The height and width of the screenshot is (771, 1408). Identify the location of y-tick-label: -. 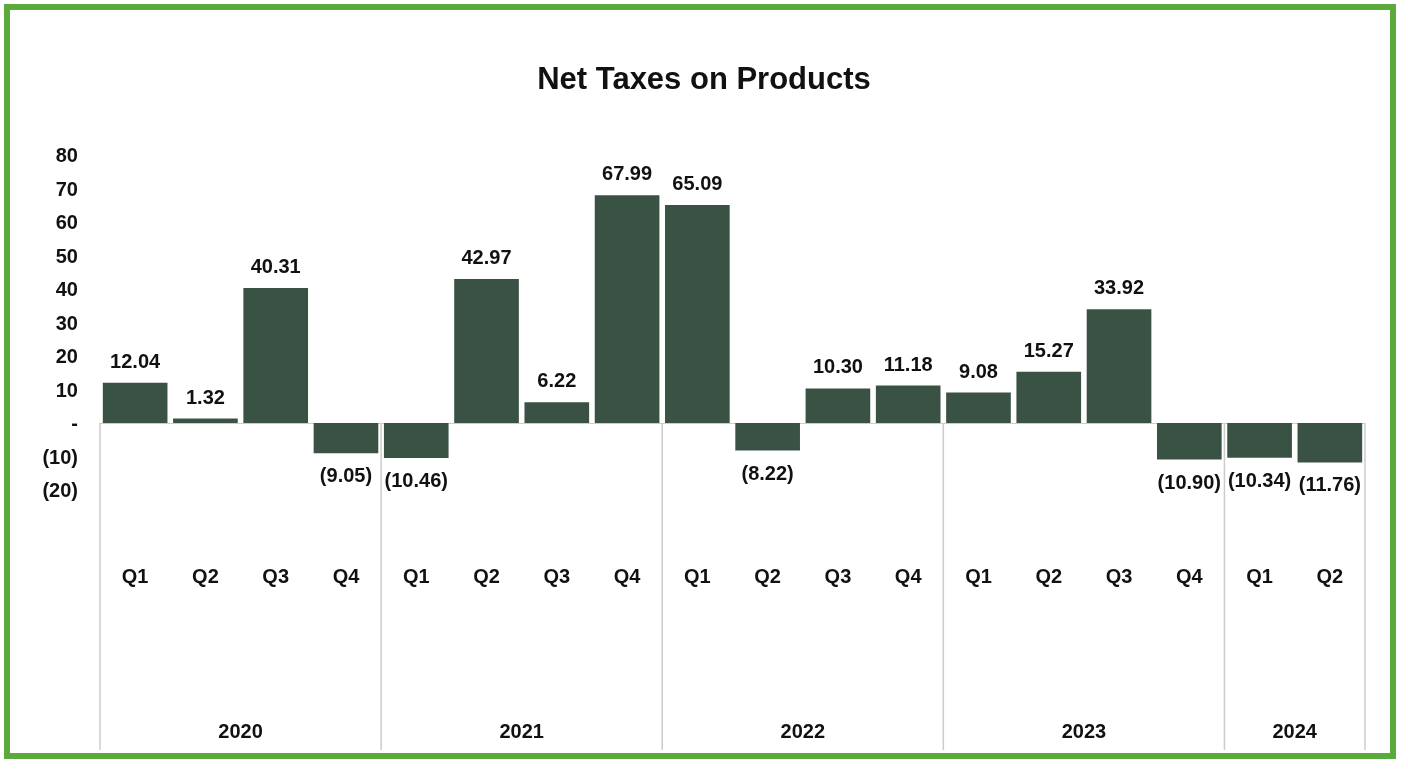
(74, 423).